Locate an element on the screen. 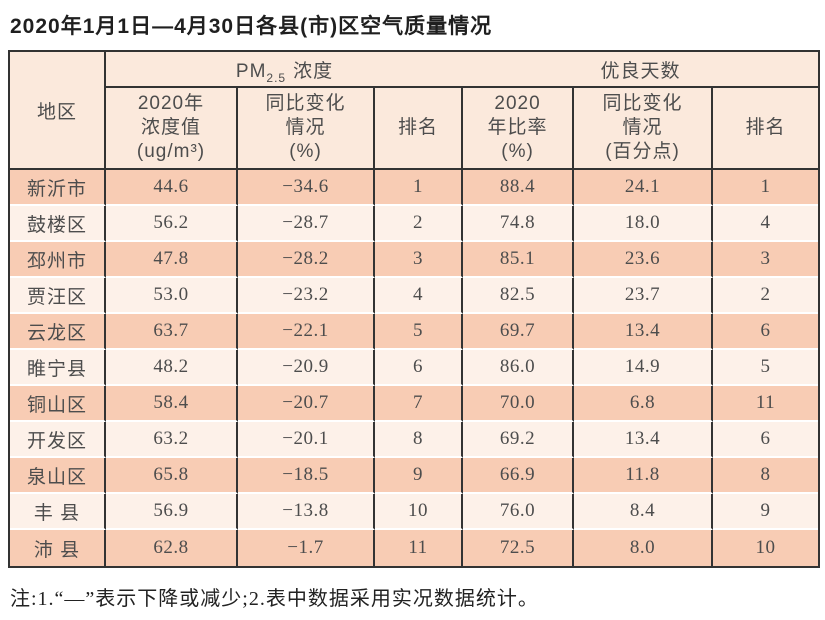 Image resolution: width=825 pixels, height=620 pixels. pm-label: PM is located at coordinates (251, 71).